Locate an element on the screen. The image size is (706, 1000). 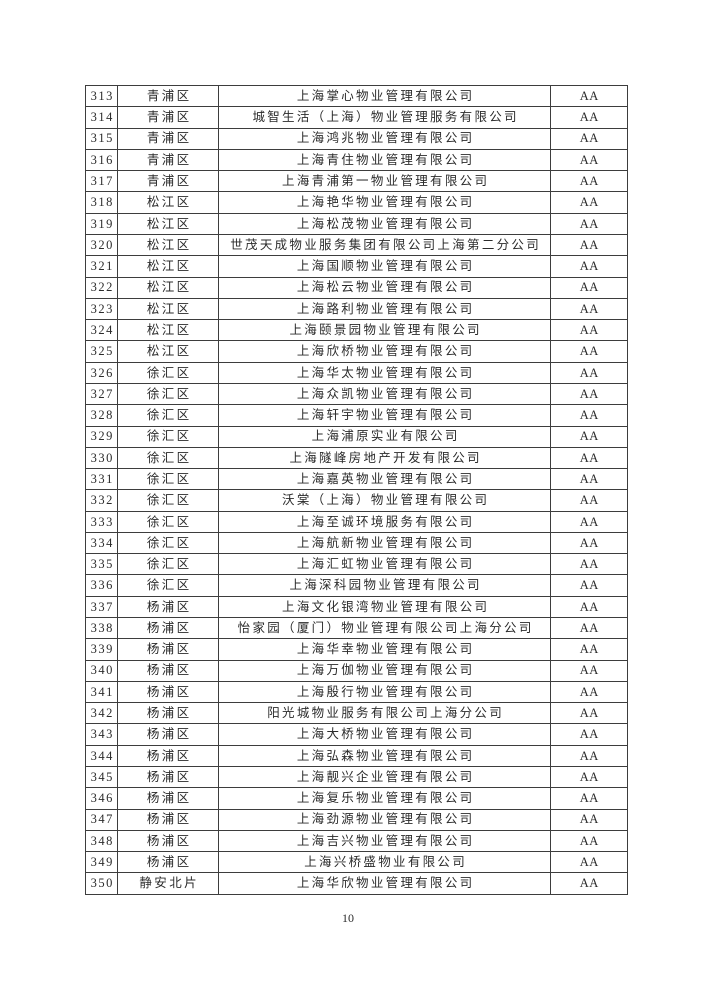
row-company-cell: 上海深科园物业管理有限公司 is located at coordinates (384, 585).